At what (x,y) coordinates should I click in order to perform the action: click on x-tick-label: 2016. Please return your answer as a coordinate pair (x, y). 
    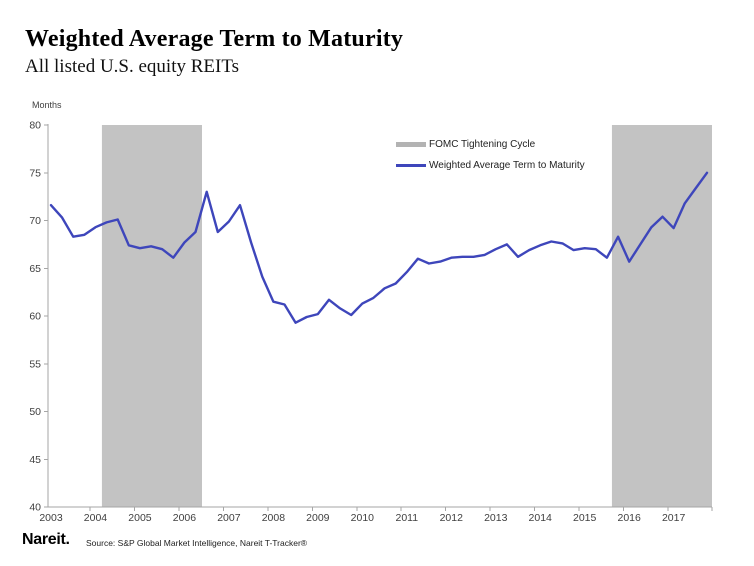
    Looking at the image, I should click on (629, 518).